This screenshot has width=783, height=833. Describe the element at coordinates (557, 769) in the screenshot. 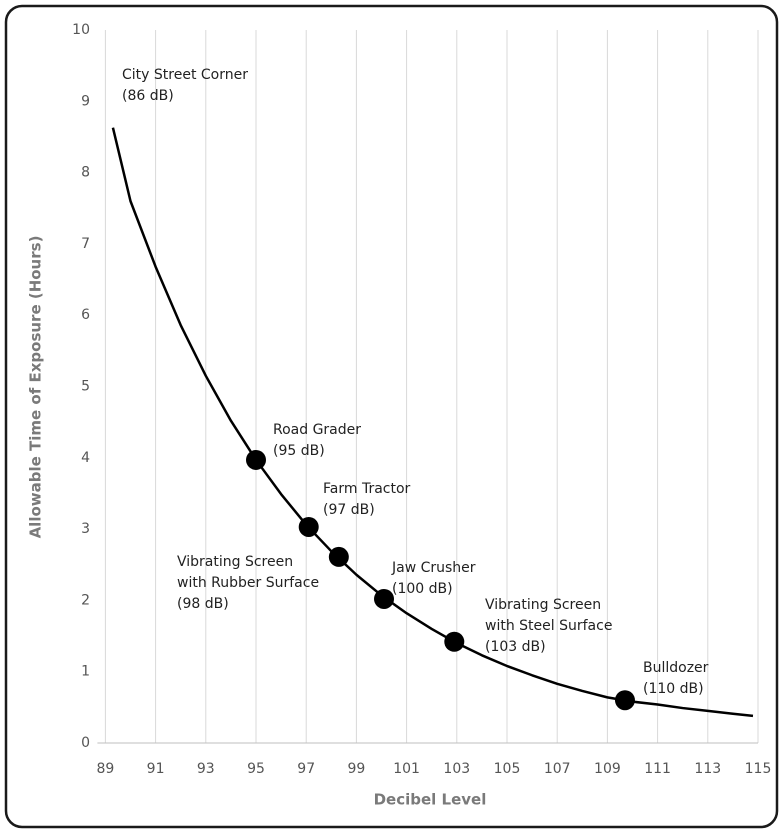

I see `x-tick-label: 107` at that location.